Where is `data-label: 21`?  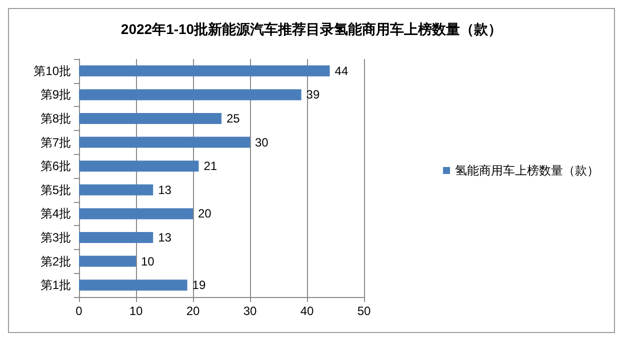
data-label: 21 is located at coordinates (211, 166).